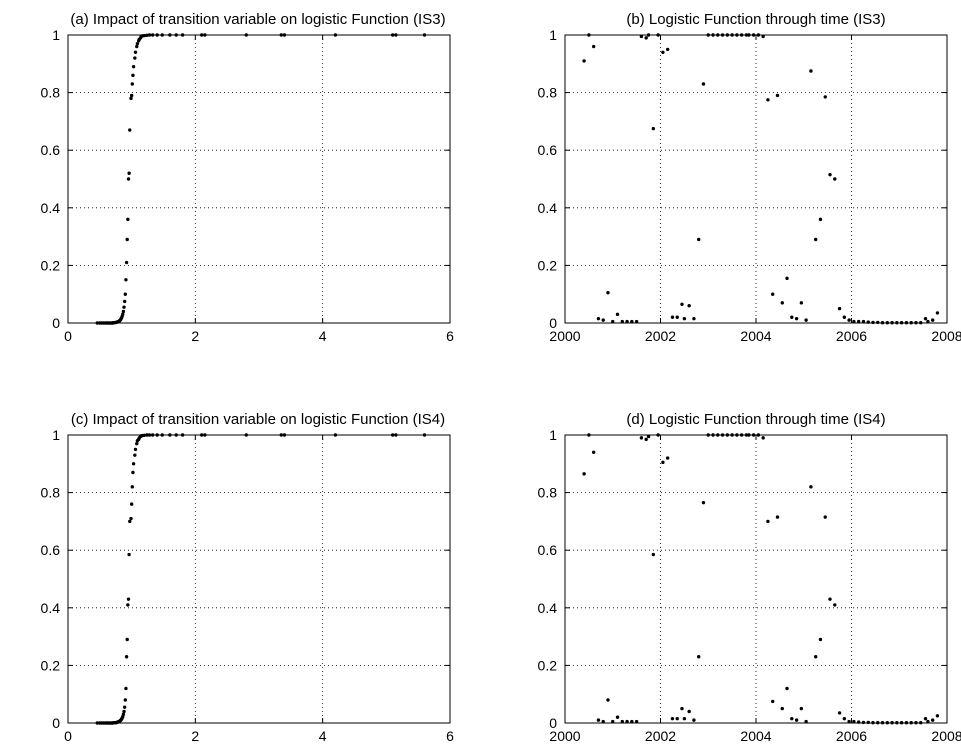 The image size is (961, 752). I want to click on x-tick-label: 2008, so click(946, 336).